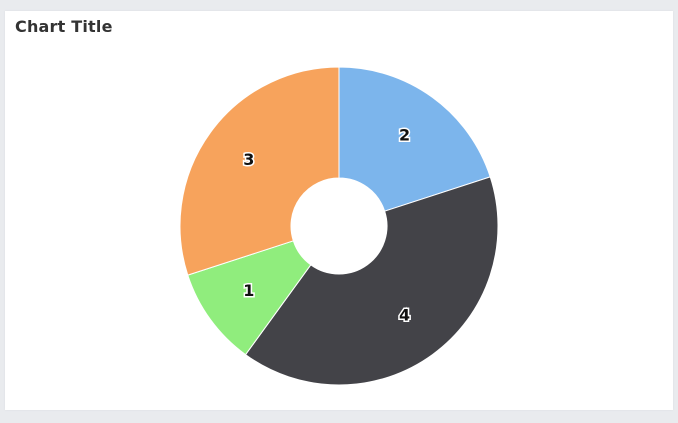  I want to click on slice-data-label: 2, so click(404, 134).